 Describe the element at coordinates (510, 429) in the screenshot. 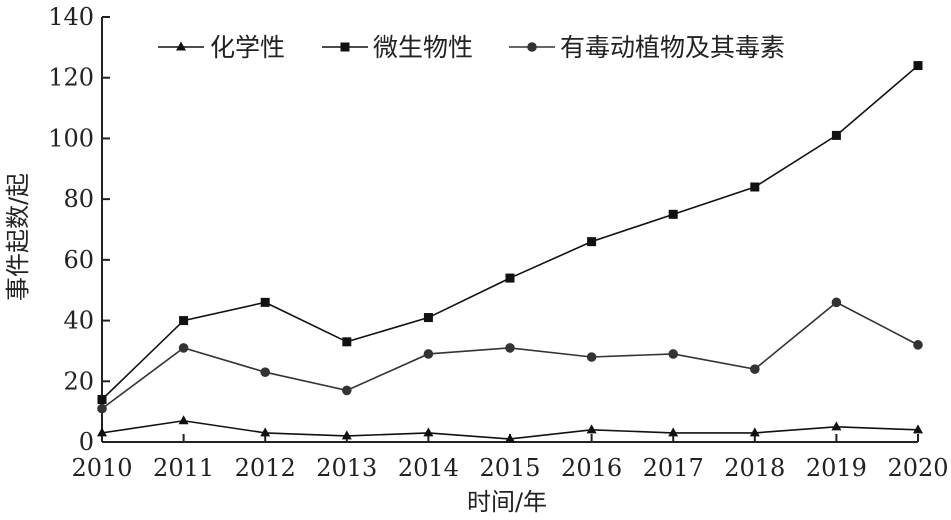

I see `series-triangle` at that location.